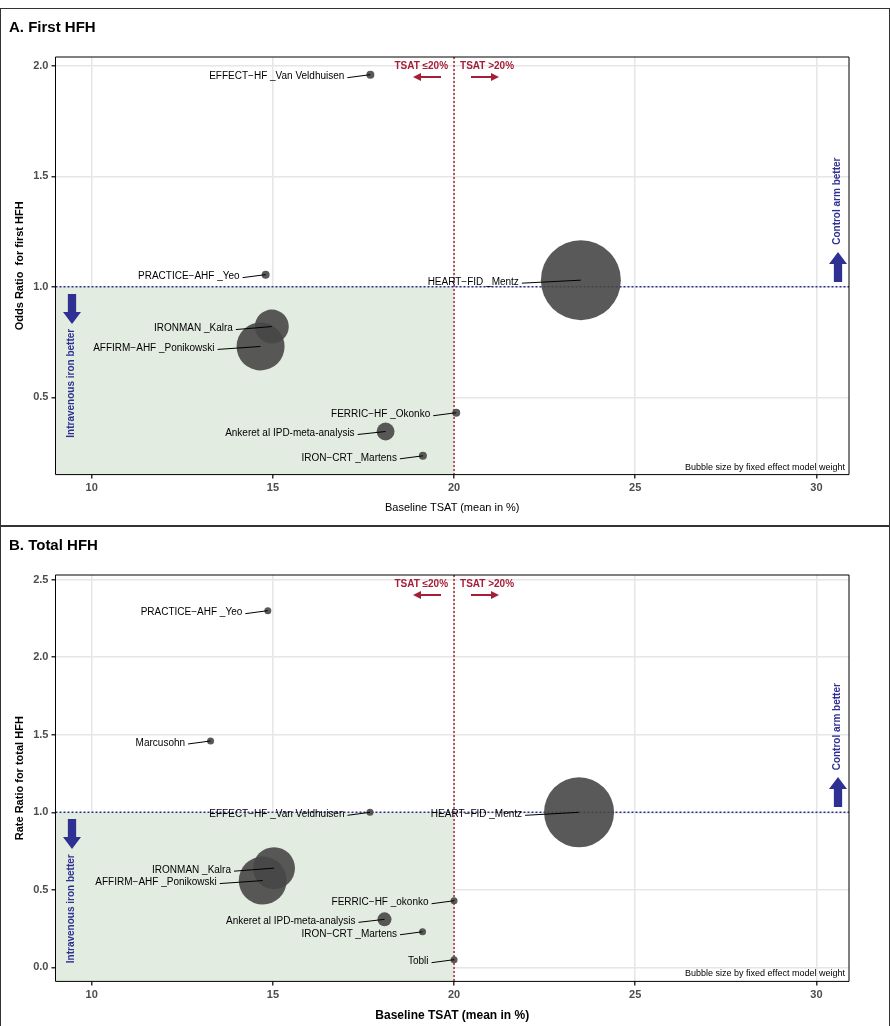 Image resolution: width=890 pixels, height=1026 pixels. Describe the element at coordinates (53, 545) in the screenshot. I see `chart-title: B. Total HFH` at that location.